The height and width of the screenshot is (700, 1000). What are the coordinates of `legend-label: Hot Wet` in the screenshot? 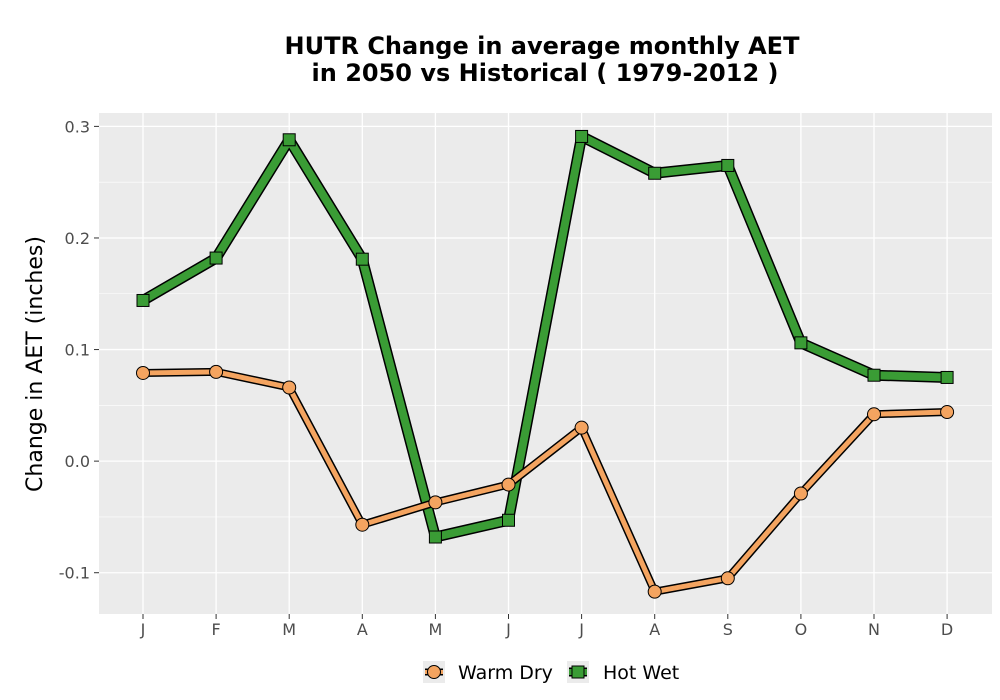 It's located at (641, 673).